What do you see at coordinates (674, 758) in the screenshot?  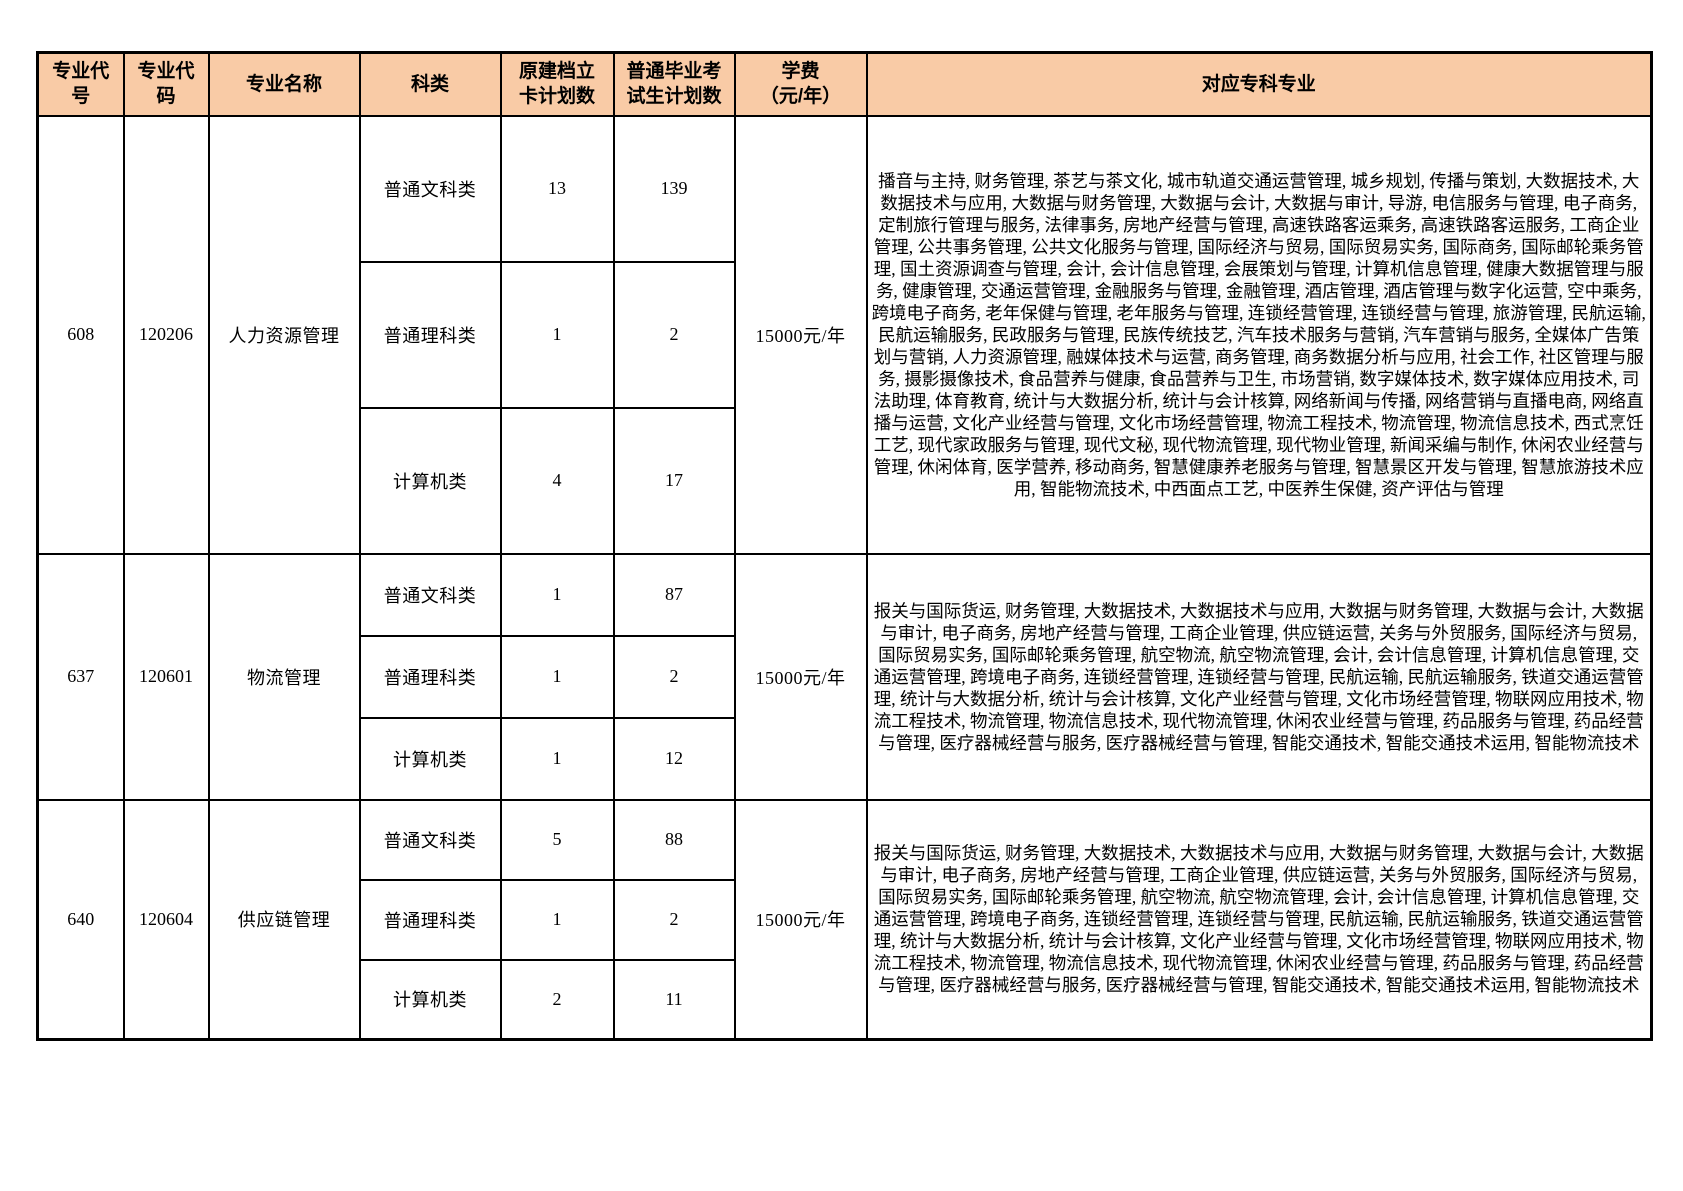 I see `general-plan-cell: 12` at bounding box center [674, 758].